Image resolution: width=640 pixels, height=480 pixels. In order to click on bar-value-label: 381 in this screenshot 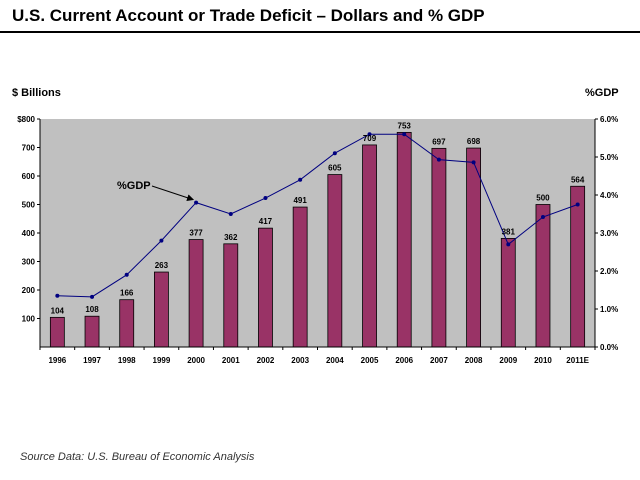, I will do `click(509, 231)`.